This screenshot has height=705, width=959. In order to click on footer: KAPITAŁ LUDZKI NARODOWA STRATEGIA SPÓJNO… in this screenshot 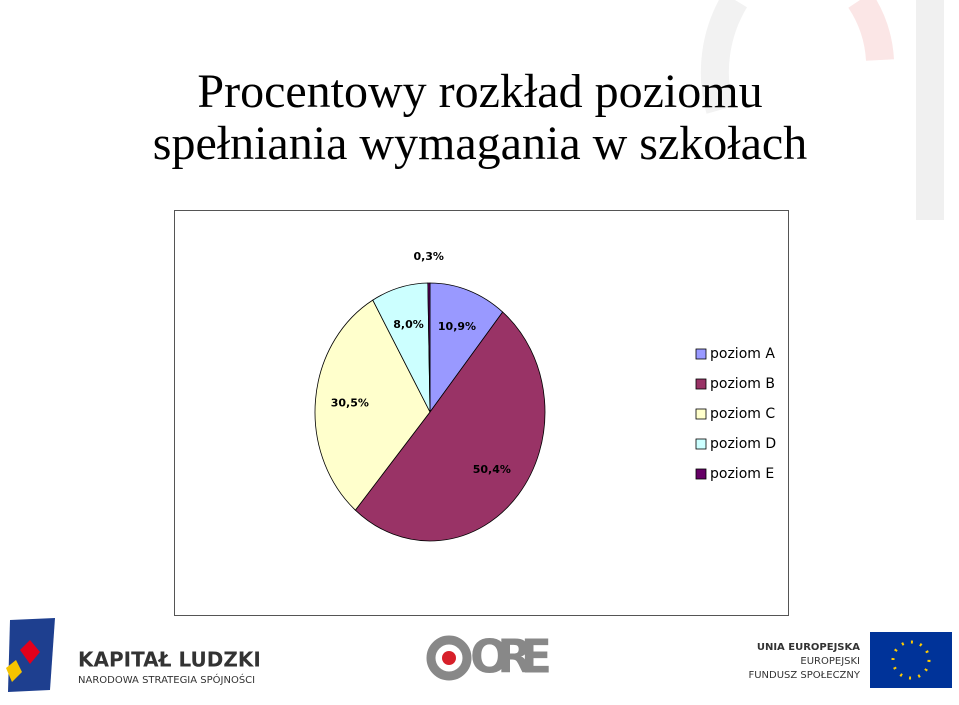, I will do `click(479, 655)`.